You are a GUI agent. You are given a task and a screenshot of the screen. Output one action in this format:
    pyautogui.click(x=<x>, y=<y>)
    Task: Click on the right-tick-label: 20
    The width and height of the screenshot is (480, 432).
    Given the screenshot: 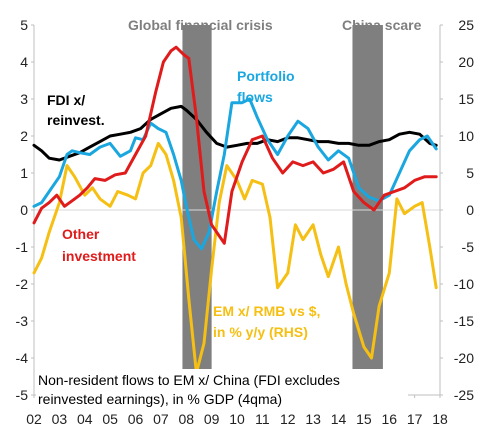 What is the action you would take?
    pyautogui.click(x=466, y=62)
    